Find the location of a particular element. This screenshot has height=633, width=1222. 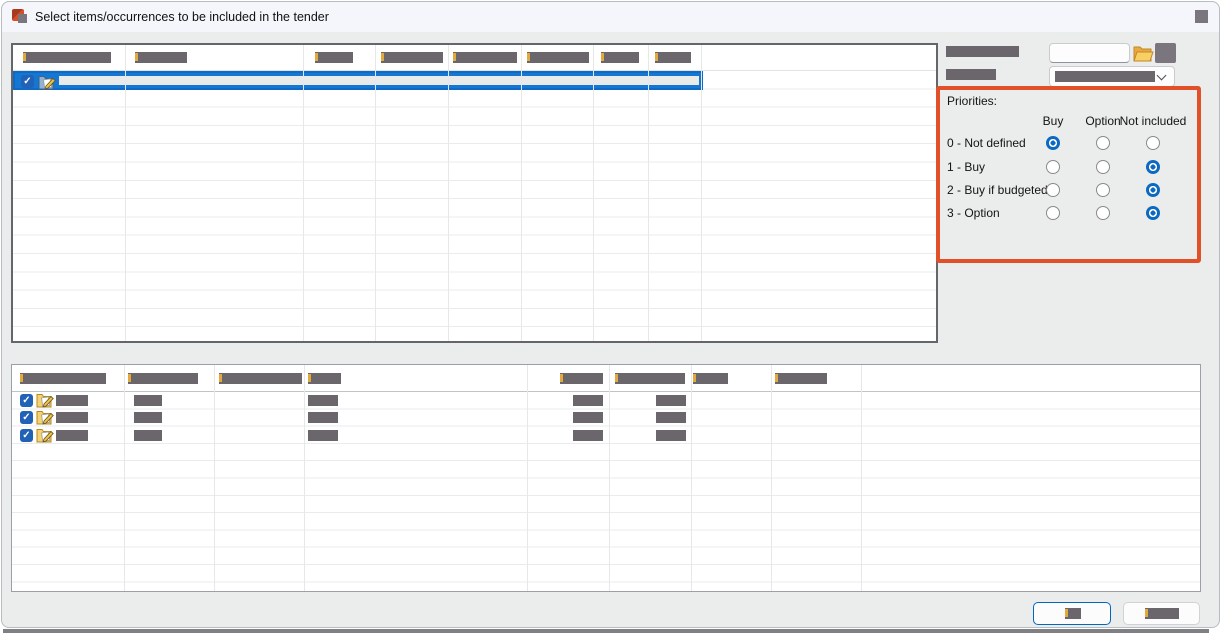

cancel-button is located at coordinates (1161, 613).